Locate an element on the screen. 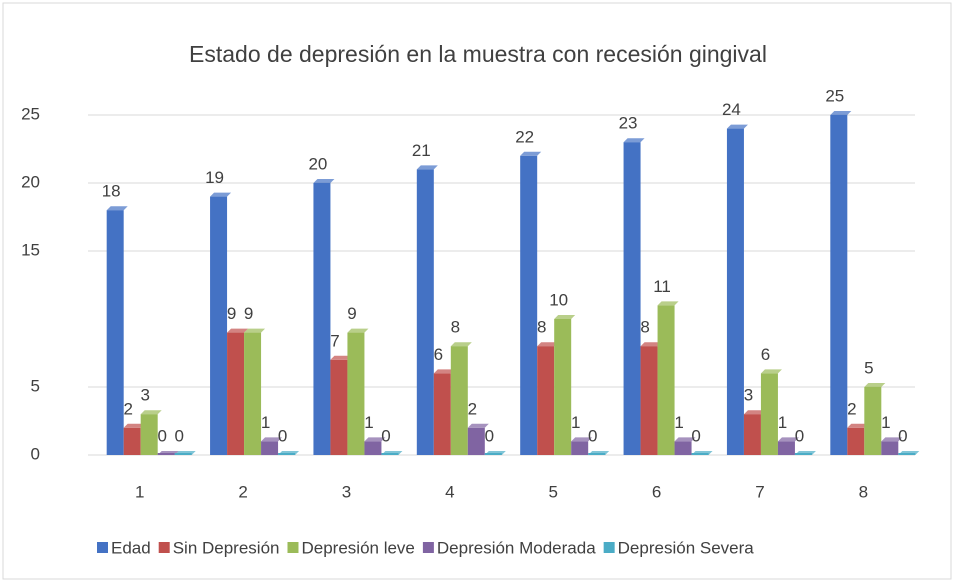 This screenshot has height=583, width=955. x-tick-label: 8 is located at coordinates (863, 491).